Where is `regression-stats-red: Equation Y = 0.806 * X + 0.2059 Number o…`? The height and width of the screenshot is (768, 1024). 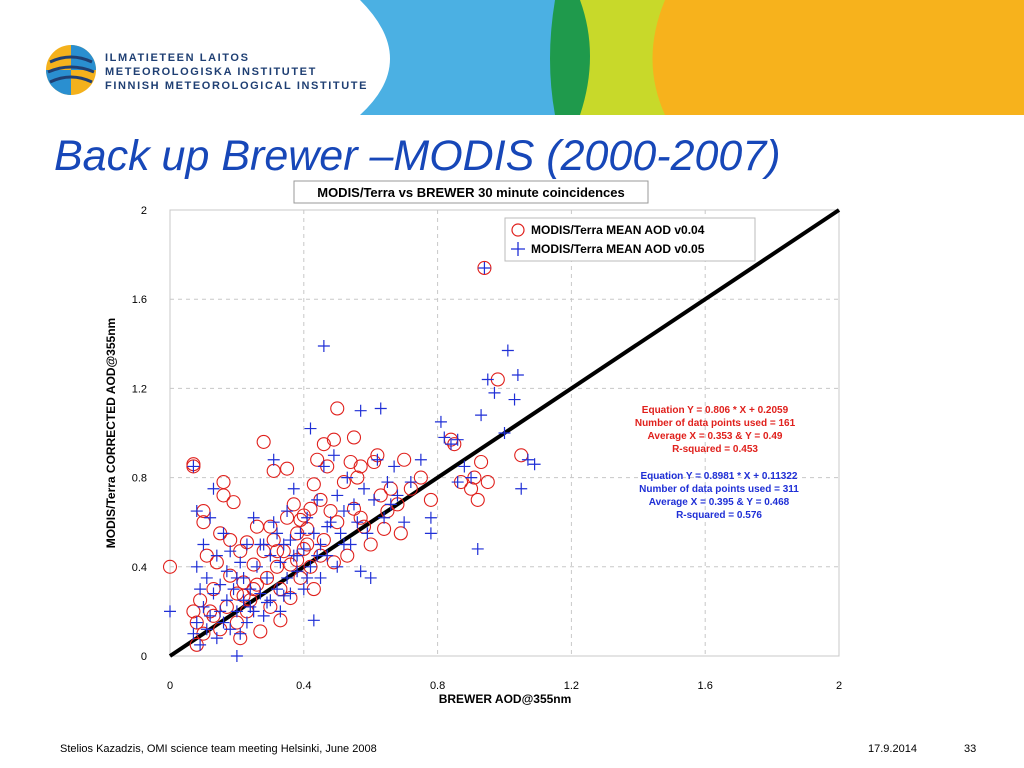 regression-stats-red: Equation Y = 0.806 * X + 0.2059 Number o… is located at coordinates (715, 430).